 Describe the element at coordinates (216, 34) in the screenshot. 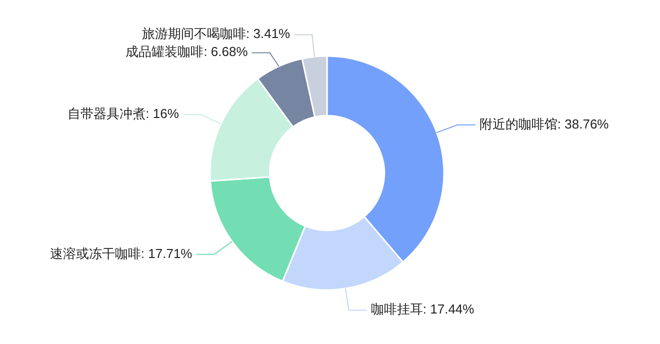

I see `slice-label: 旅游期间不喝咖啡: 3.41%` at that location.